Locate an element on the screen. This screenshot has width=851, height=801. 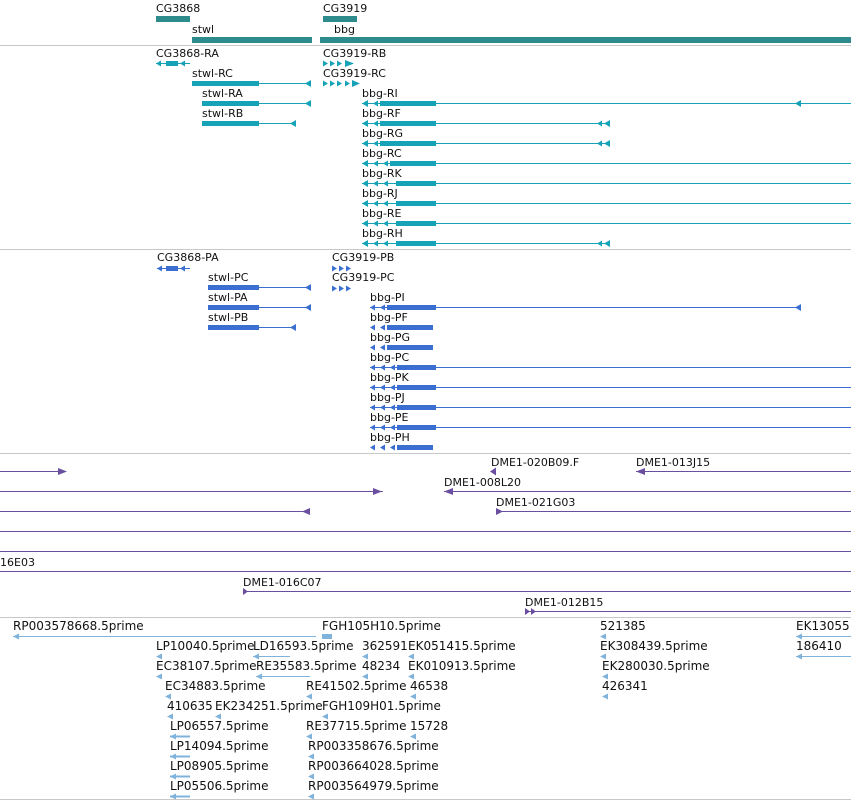
est-feature: 186410 is located at coordinates (823, 649).